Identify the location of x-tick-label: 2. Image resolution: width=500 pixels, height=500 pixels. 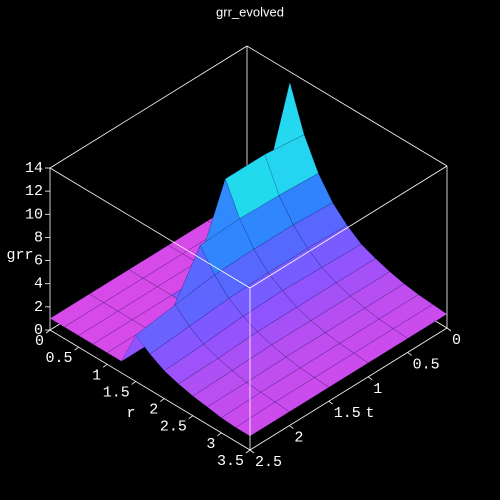
(153, 410).